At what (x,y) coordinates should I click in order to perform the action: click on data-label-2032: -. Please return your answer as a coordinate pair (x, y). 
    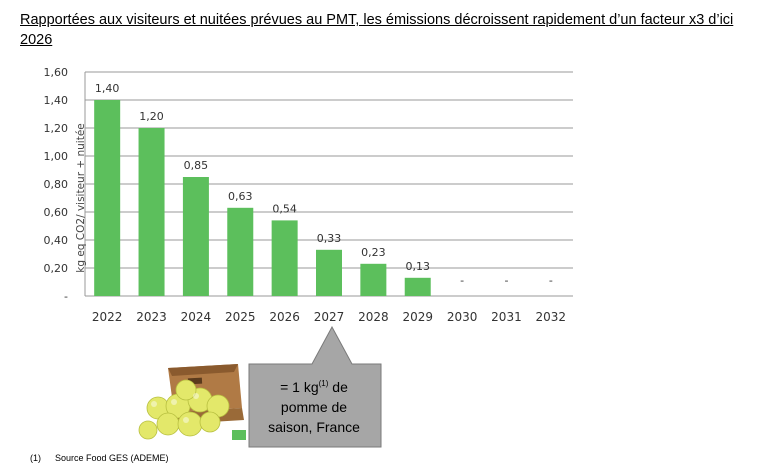
    Looking at the image, I should click on (551, 280).